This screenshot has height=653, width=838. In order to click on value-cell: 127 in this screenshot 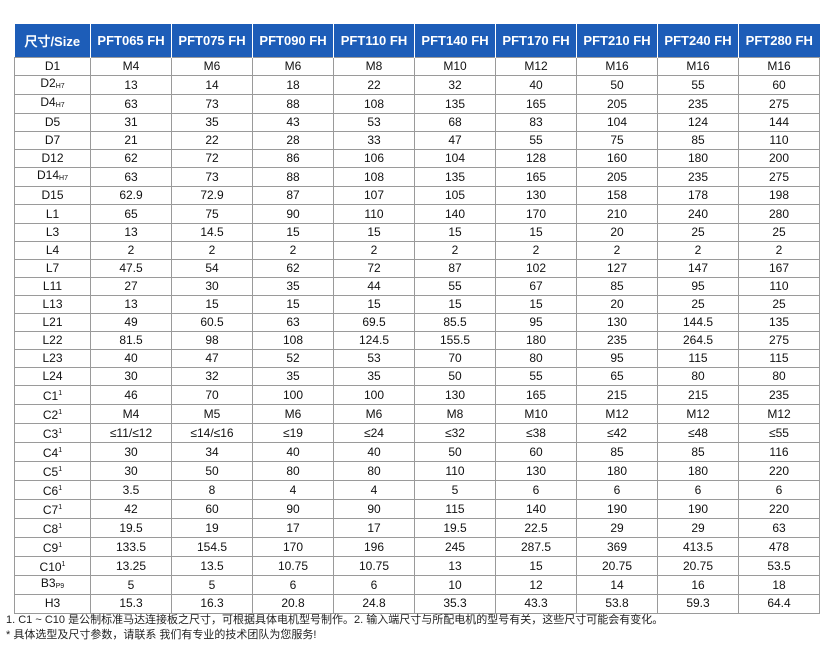, I will do `click(617, 268)`.